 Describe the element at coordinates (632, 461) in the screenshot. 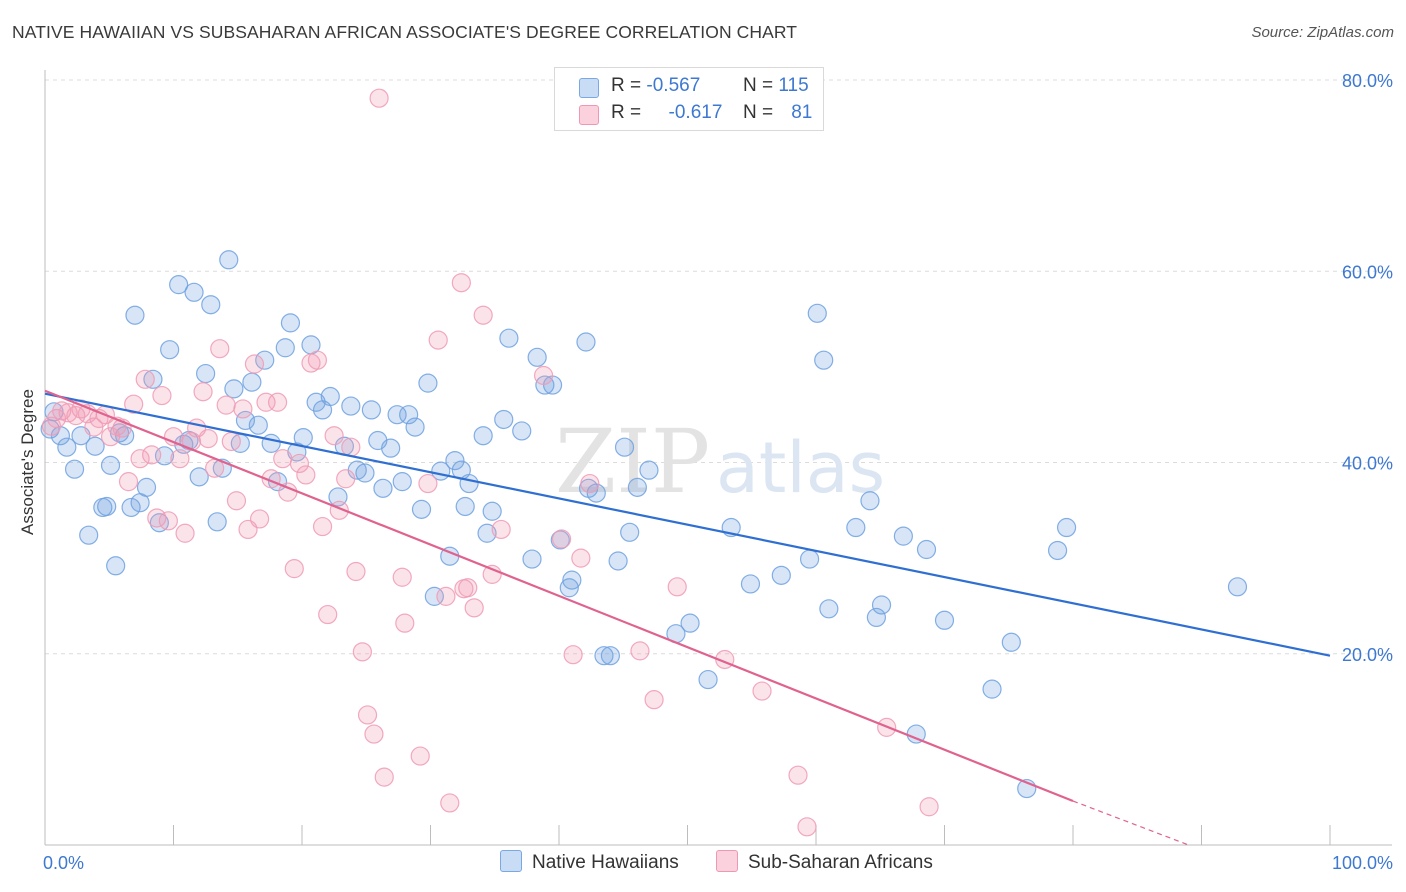

I see `watermark-zip: ZIP` at that location.